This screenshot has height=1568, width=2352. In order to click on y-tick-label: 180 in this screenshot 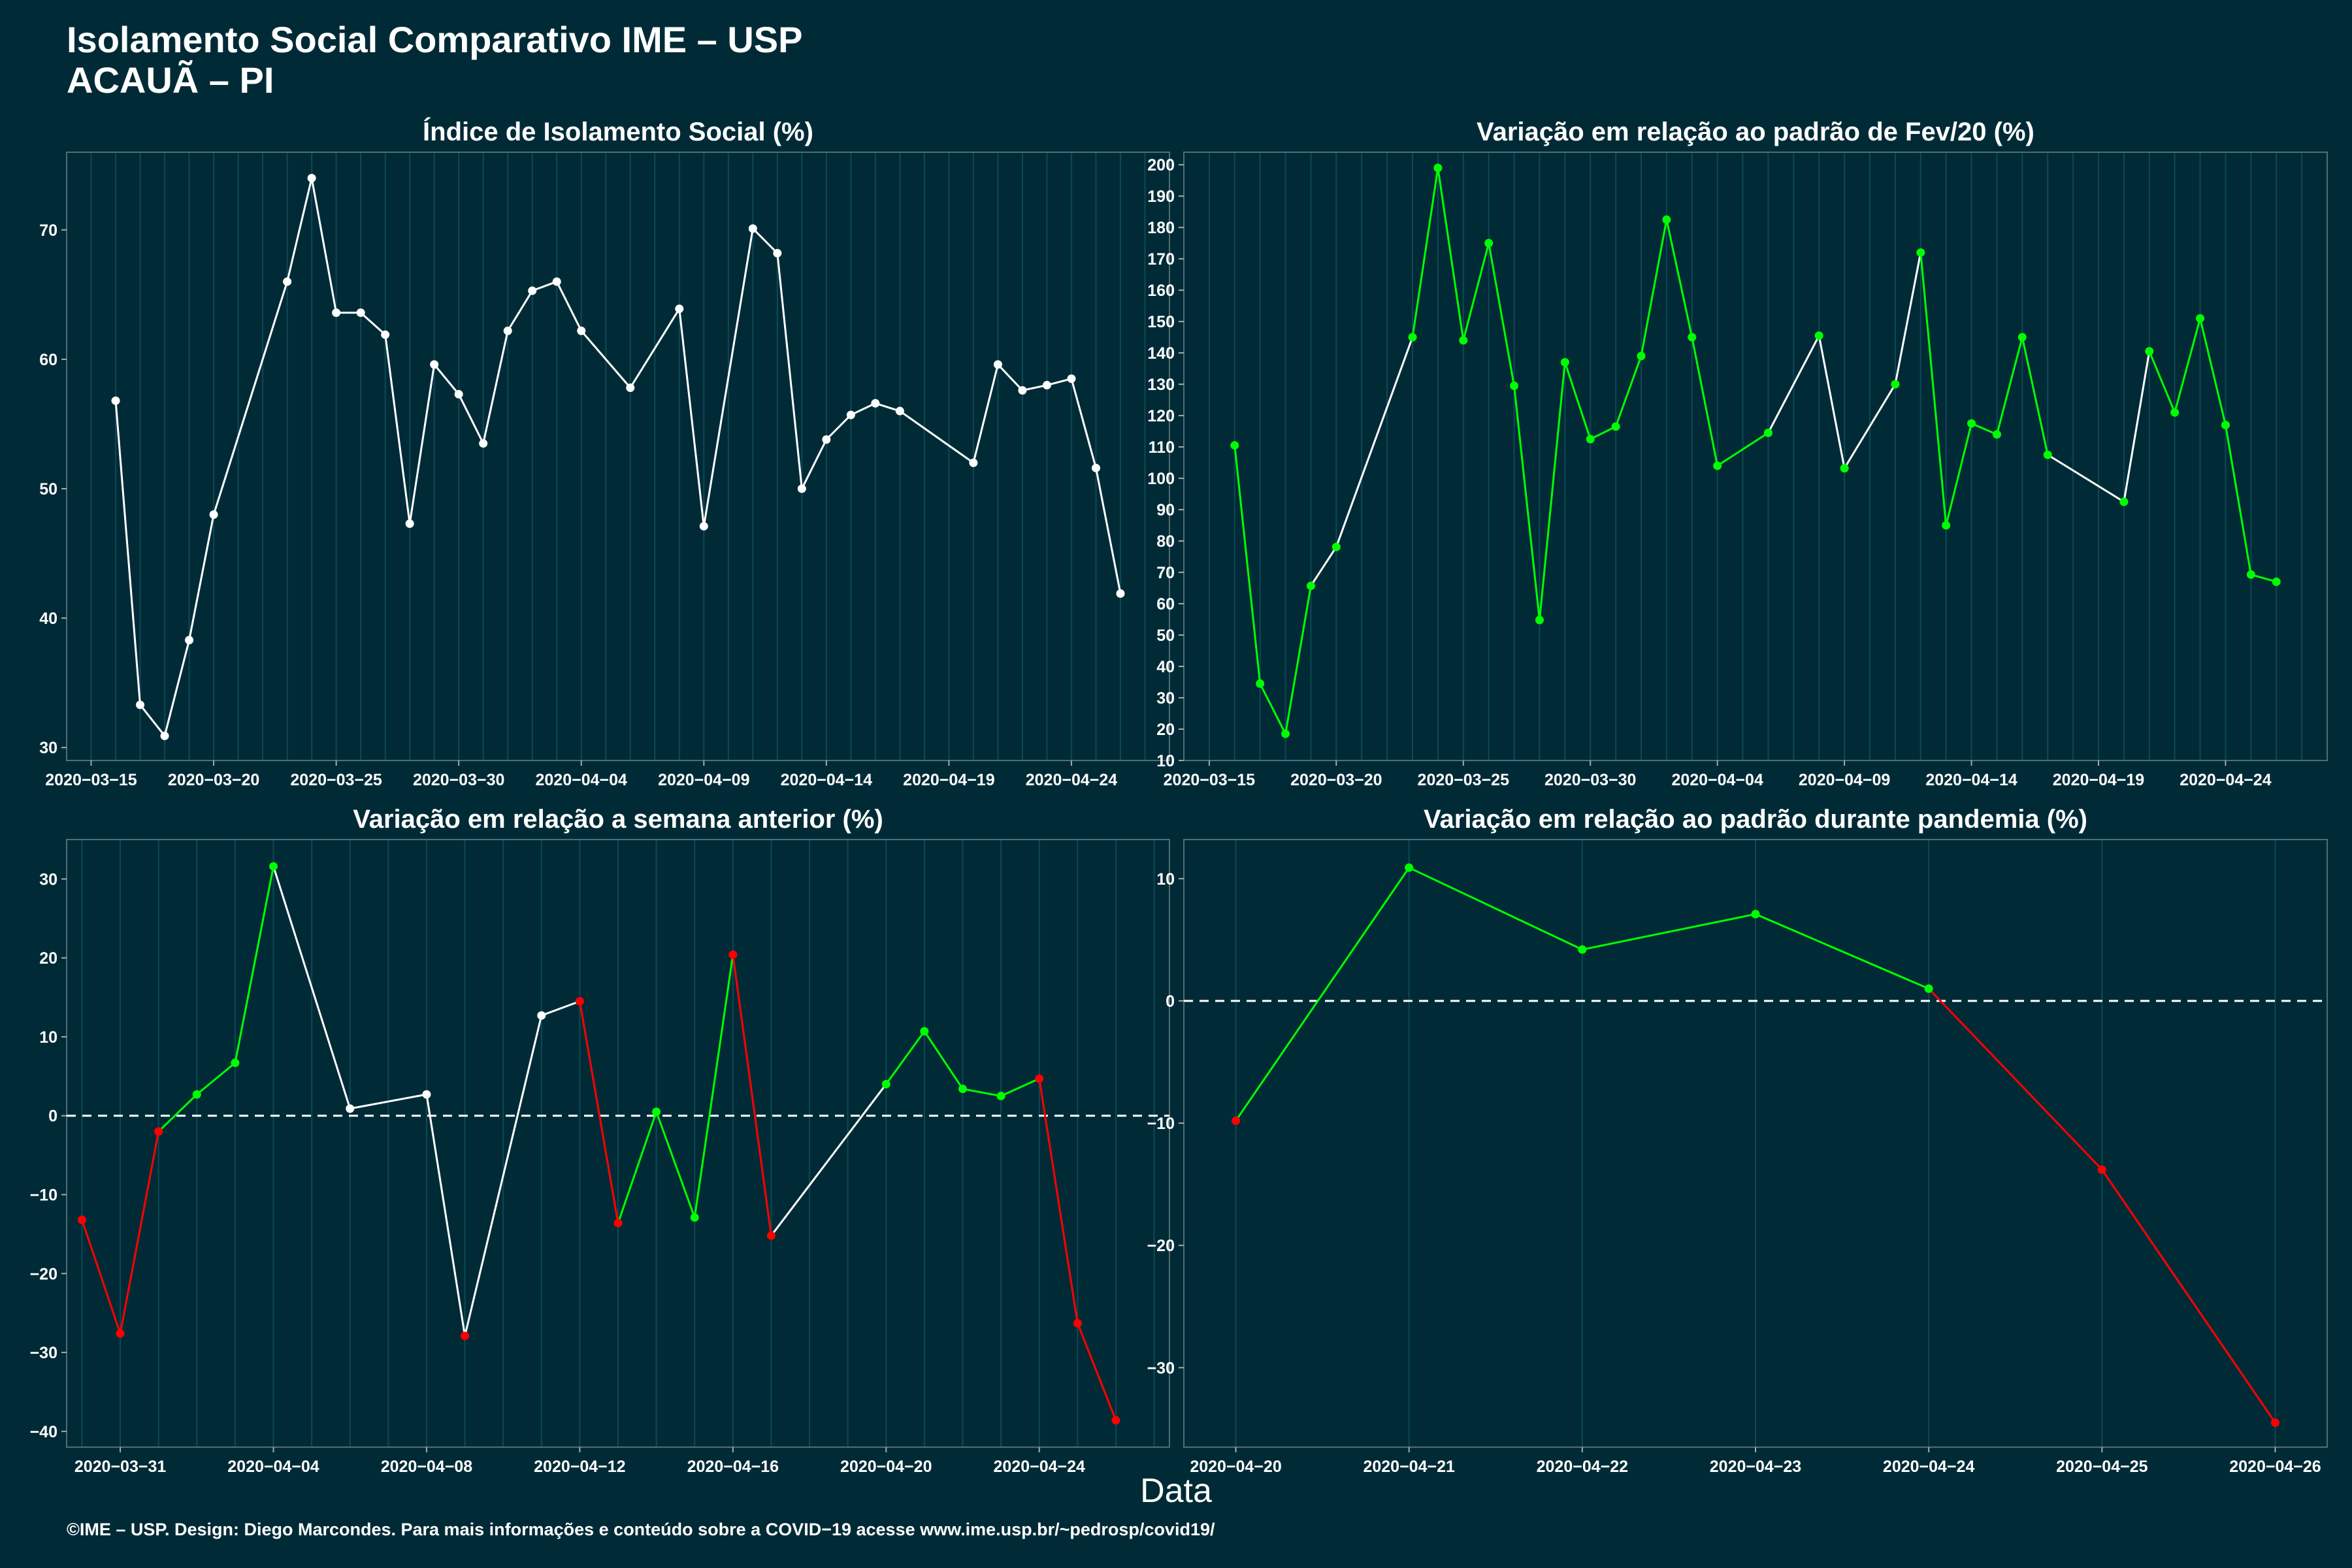, I will do `click(1161, 228)`.